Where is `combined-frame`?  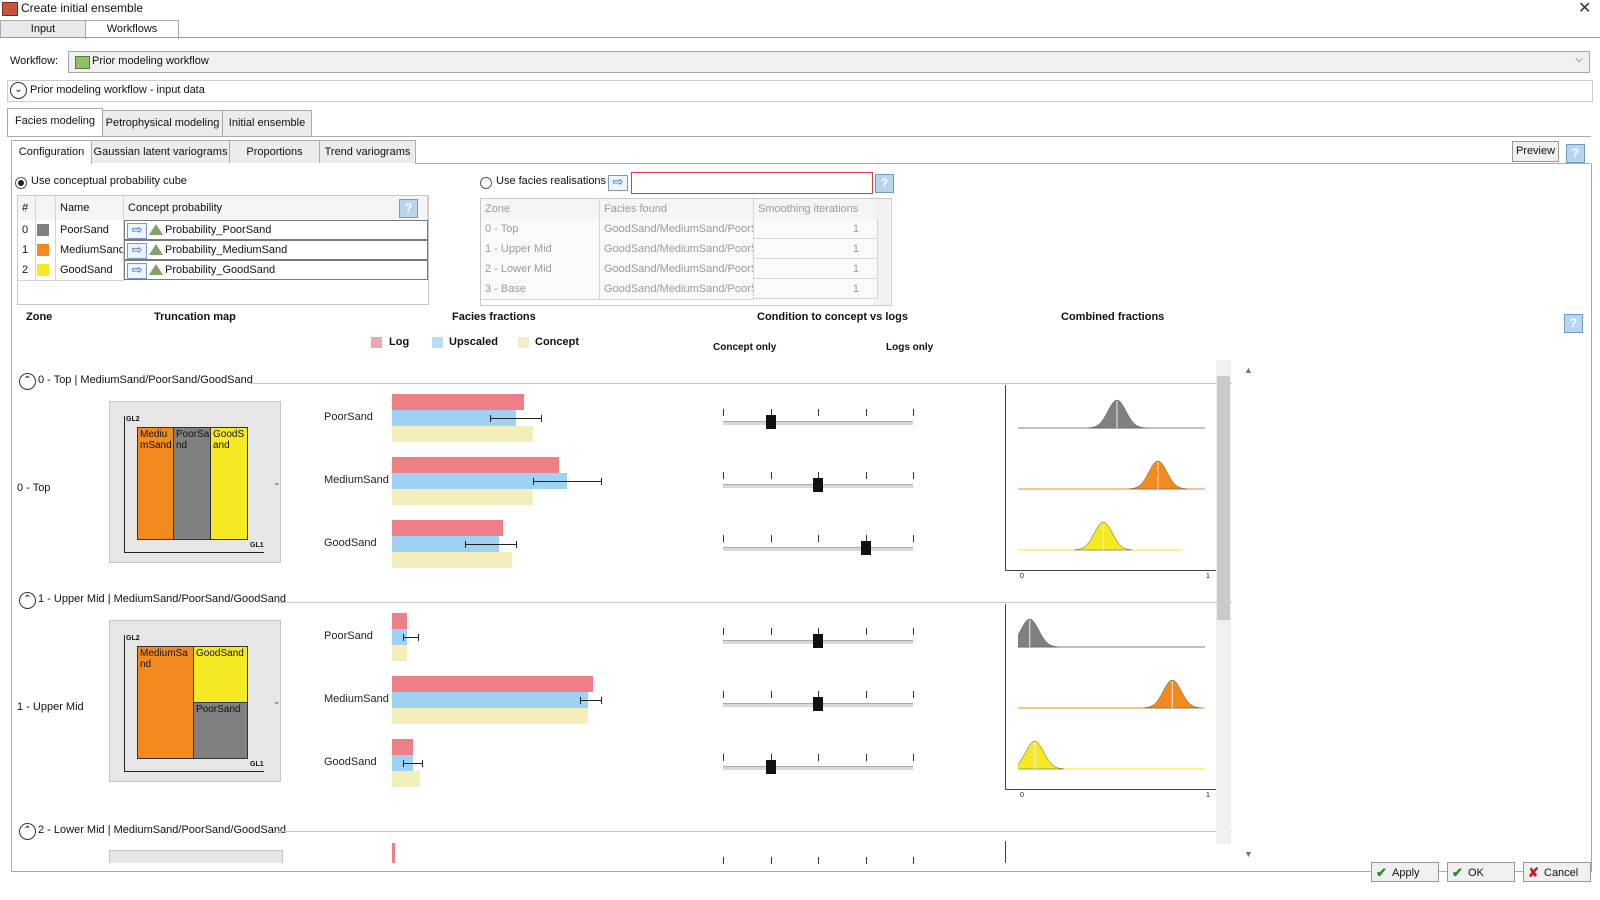
combined-frame is located at coordinates (1005, 477).